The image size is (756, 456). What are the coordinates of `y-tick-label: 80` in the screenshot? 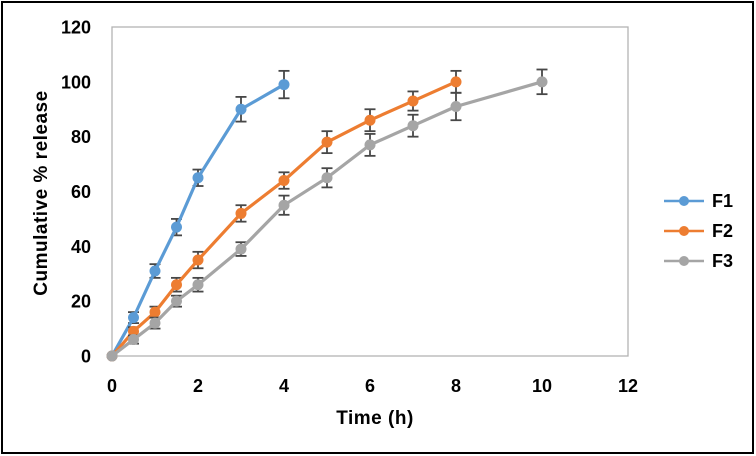 It's located at (81, 137).